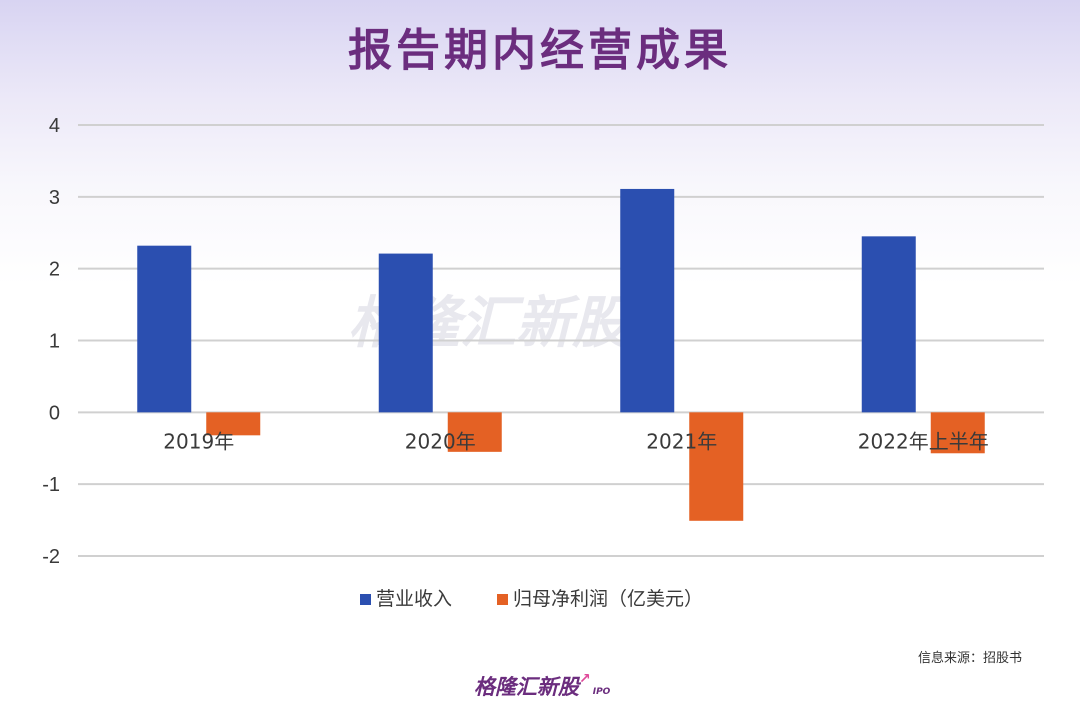  Describe the element at coordinates (923, 441) in the screenshot. I see `x-tick-label: 2022年上半年` at that location.